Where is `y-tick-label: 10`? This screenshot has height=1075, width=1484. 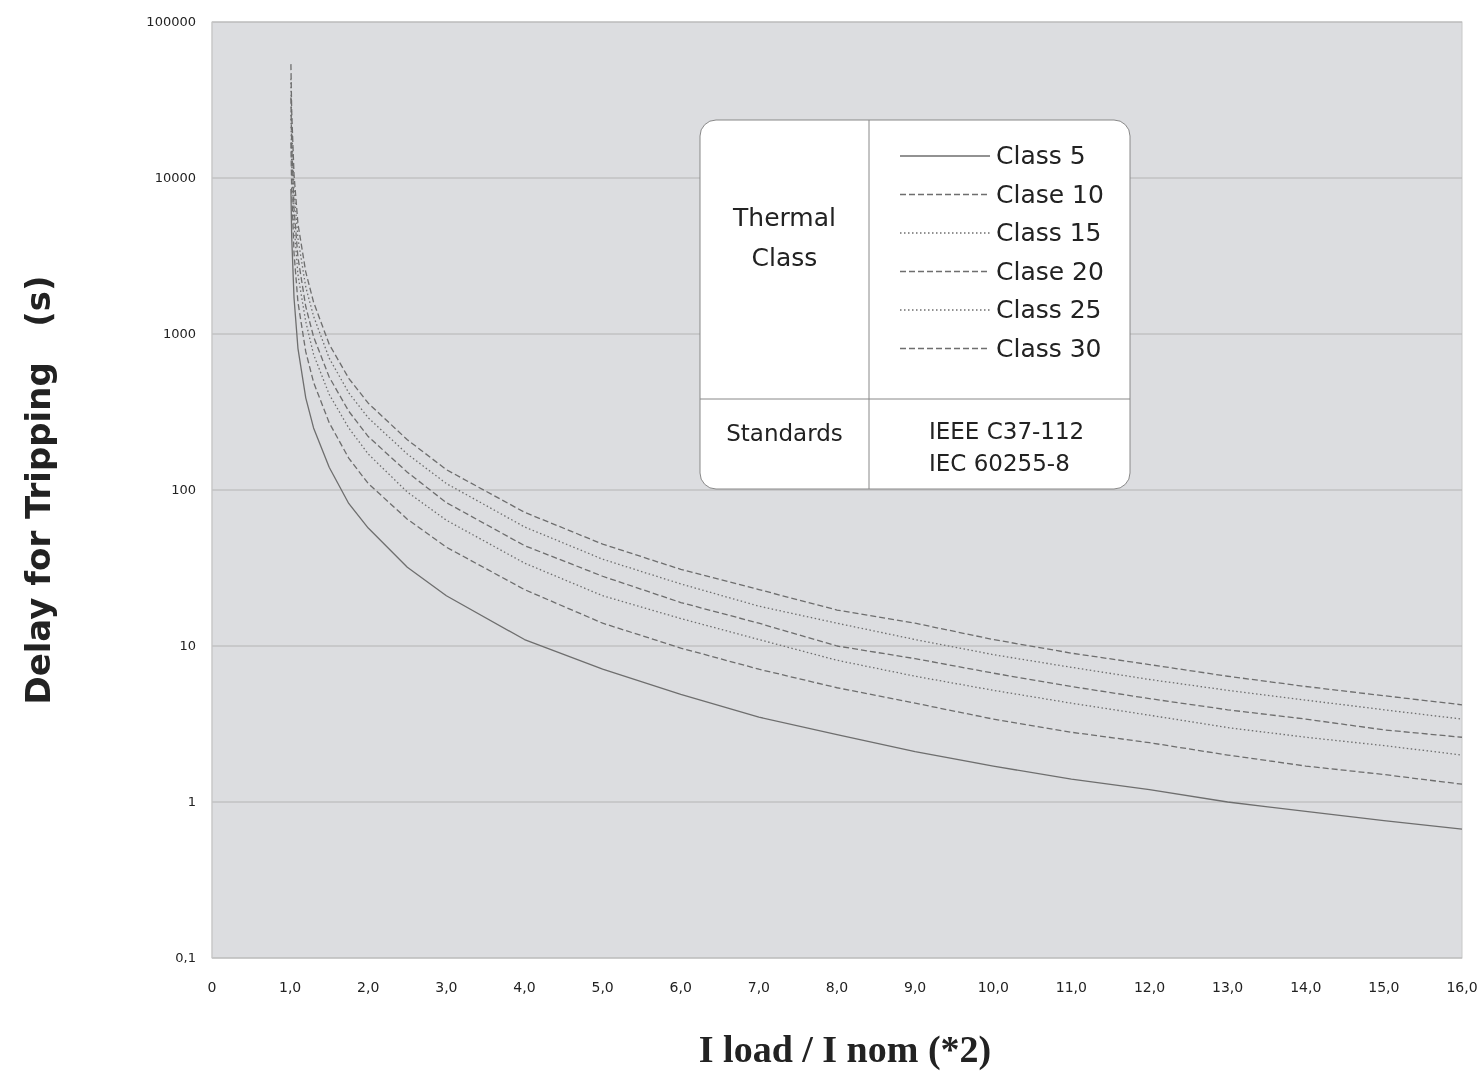 y-tick-label: 10 is located at coordinates (187, 645).